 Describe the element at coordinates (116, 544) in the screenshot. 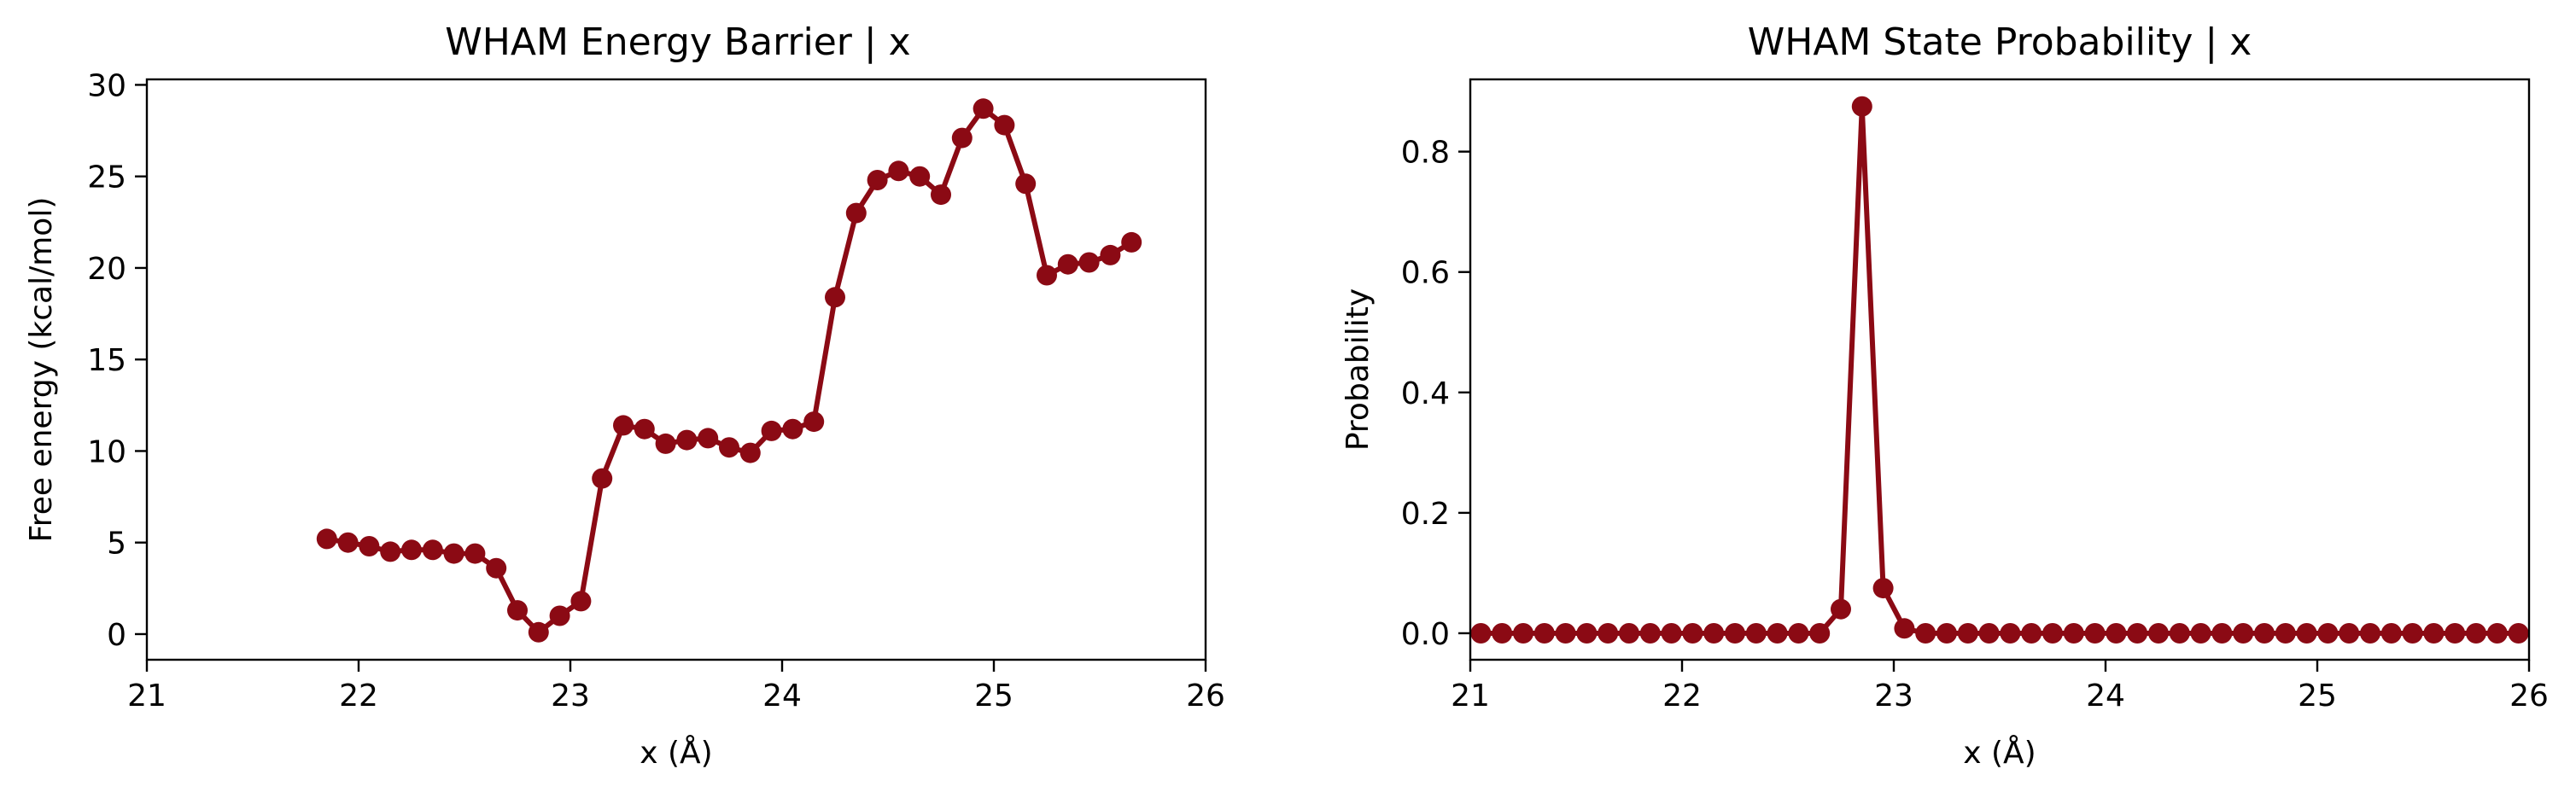

I see `y-tick-label: 5` at that location.